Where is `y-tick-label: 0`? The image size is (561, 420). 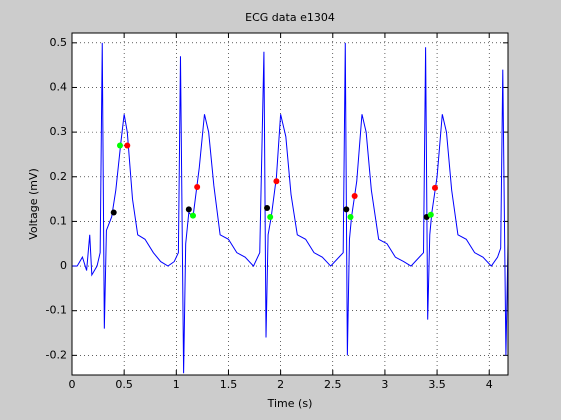 y-tick-label: 0 is located at coordinates (63, 265).